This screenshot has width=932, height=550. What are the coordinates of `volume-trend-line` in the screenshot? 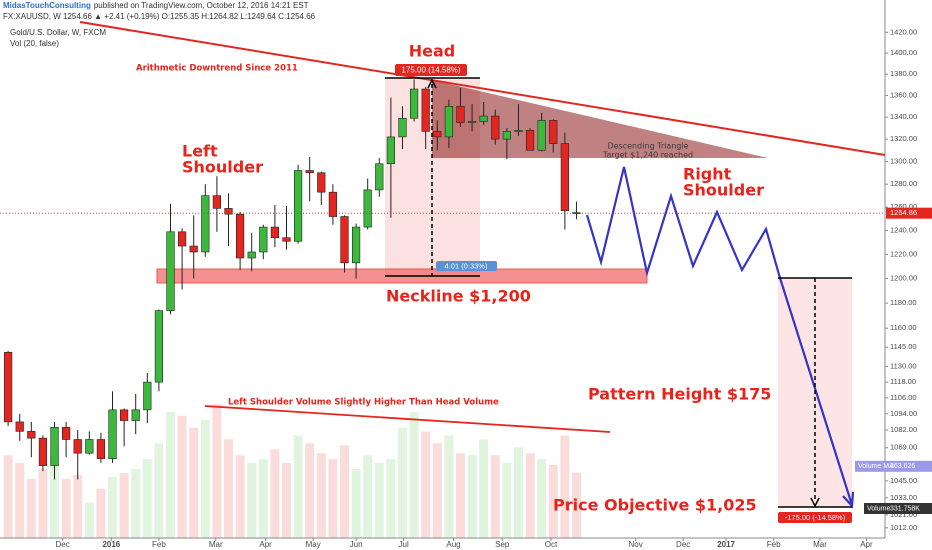 It's located at (407, 419).